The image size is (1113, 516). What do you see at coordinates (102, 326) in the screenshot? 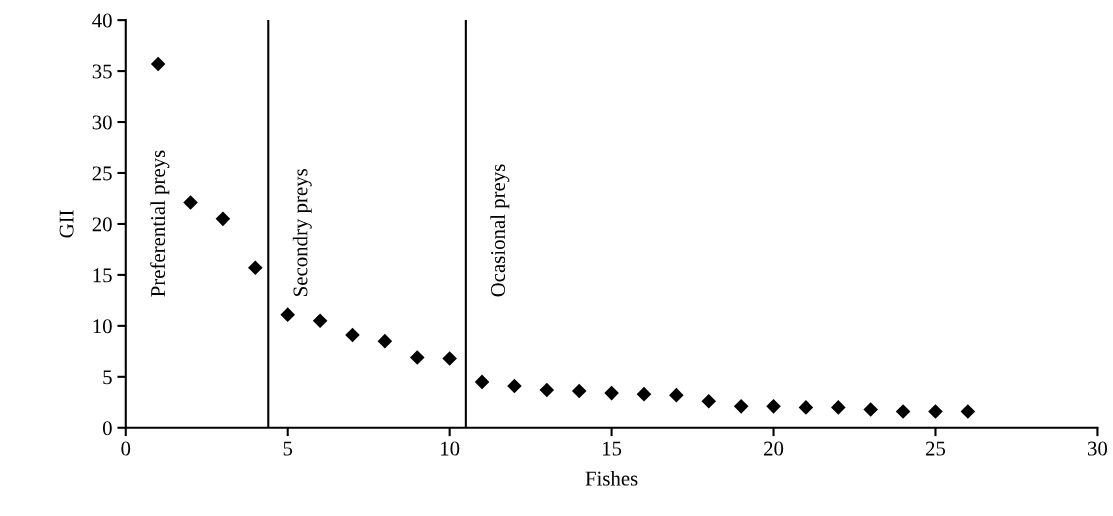
I see `y-tick-label: 10` at bounding box center [102, 326].